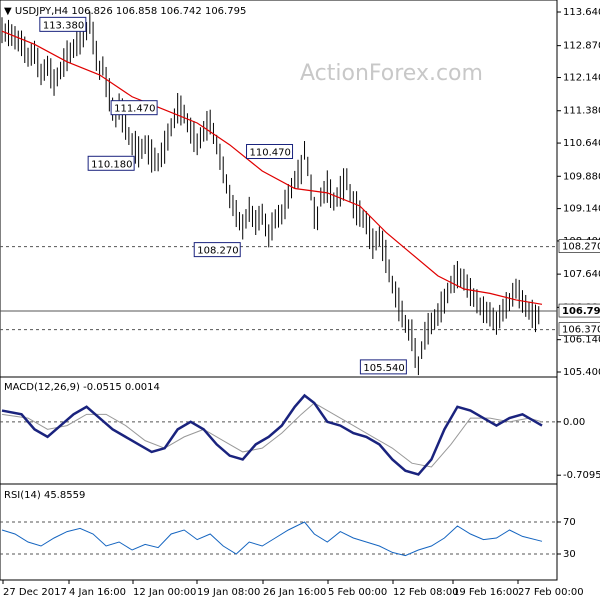 This screenshot has height=604, width=600. Describe the element at coordinates (581, 340) in the screenshot. I see `main-y-tick-label: 106.140` at that location.